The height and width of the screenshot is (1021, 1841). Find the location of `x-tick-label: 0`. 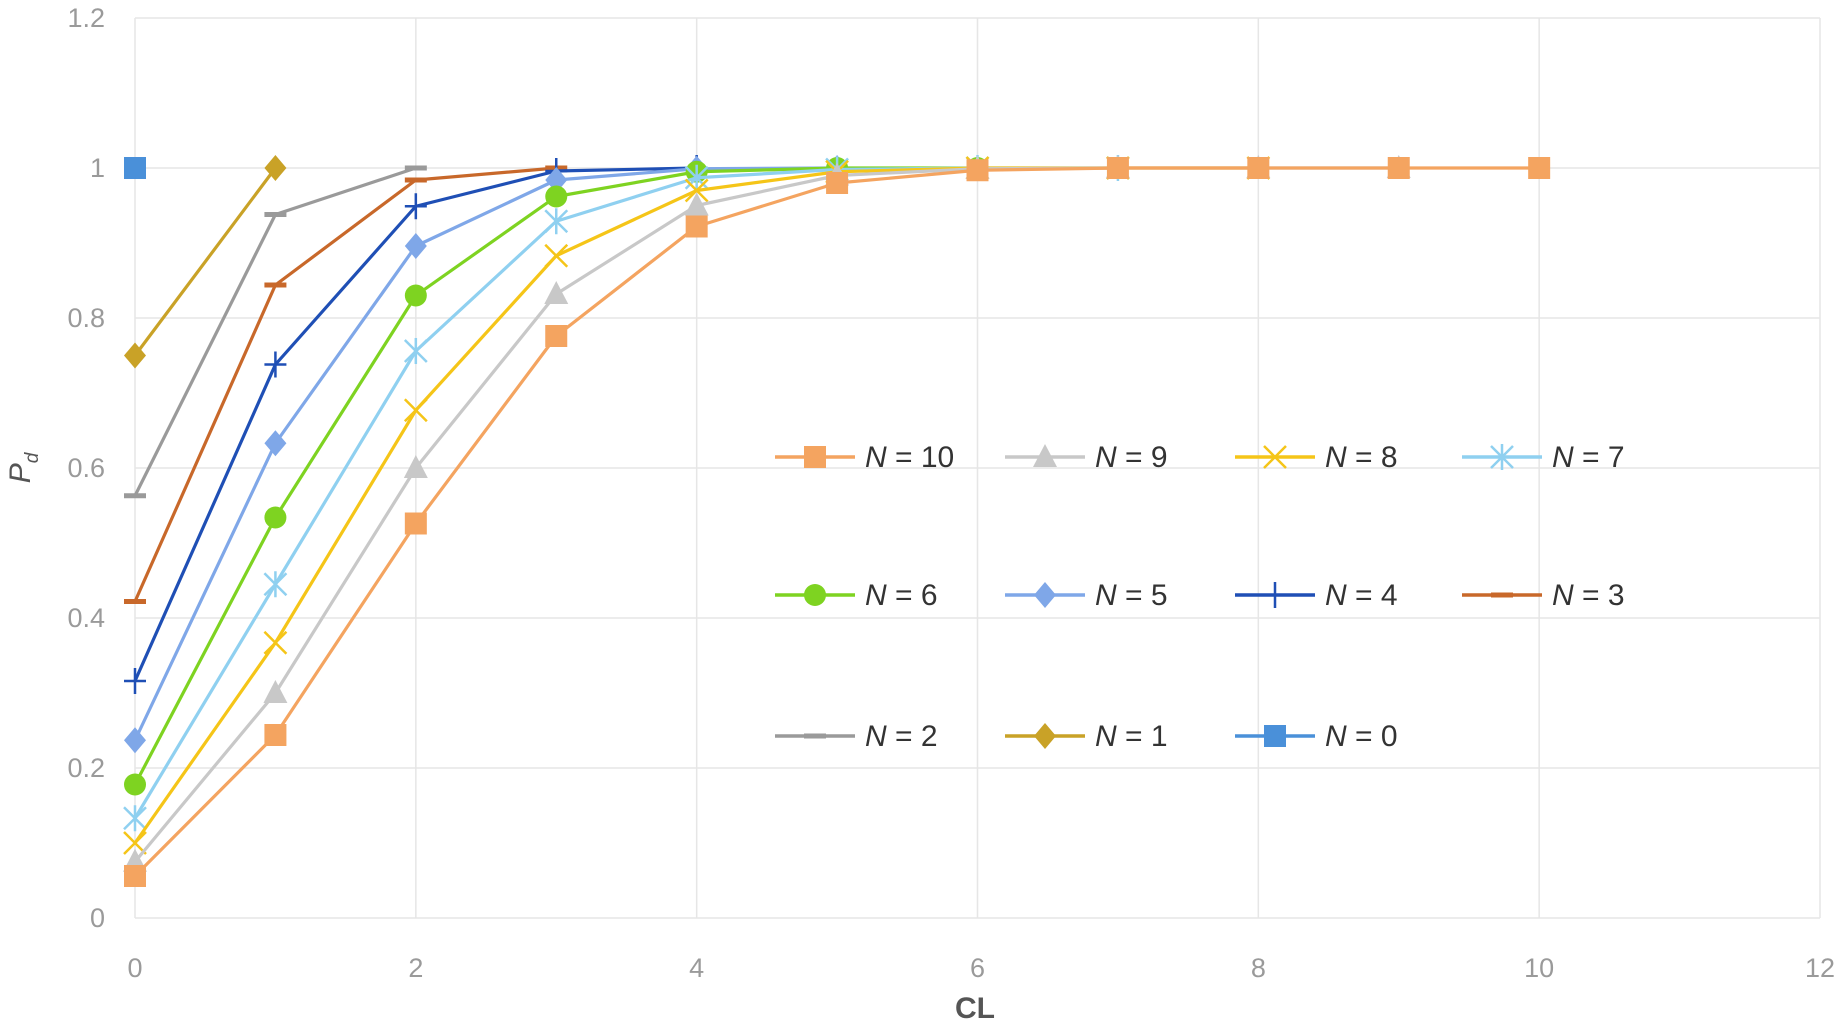

x-tick-label: 0 is located at coordinates (134, 968).